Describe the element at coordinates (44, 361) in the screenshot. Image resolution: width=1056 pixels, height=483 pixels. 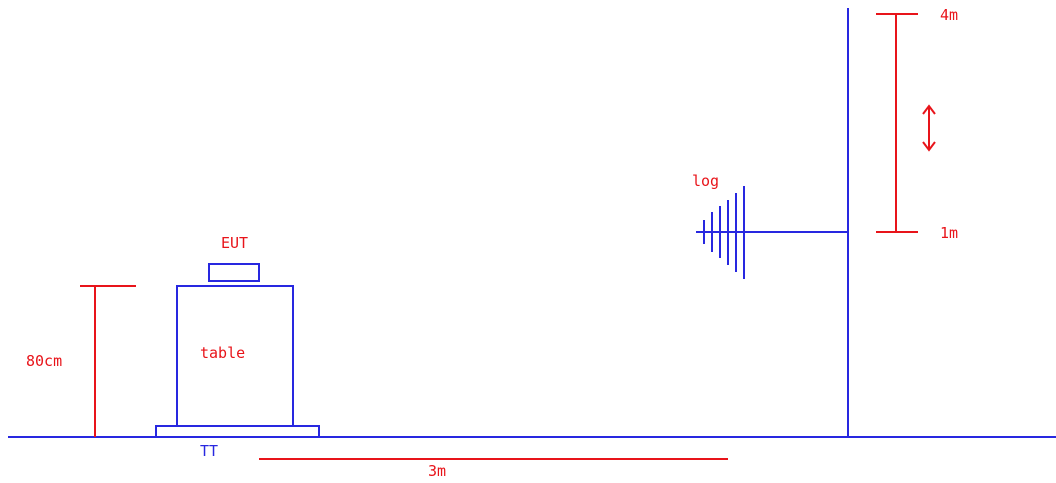
I see `table-height-label: 80cm` at that location.